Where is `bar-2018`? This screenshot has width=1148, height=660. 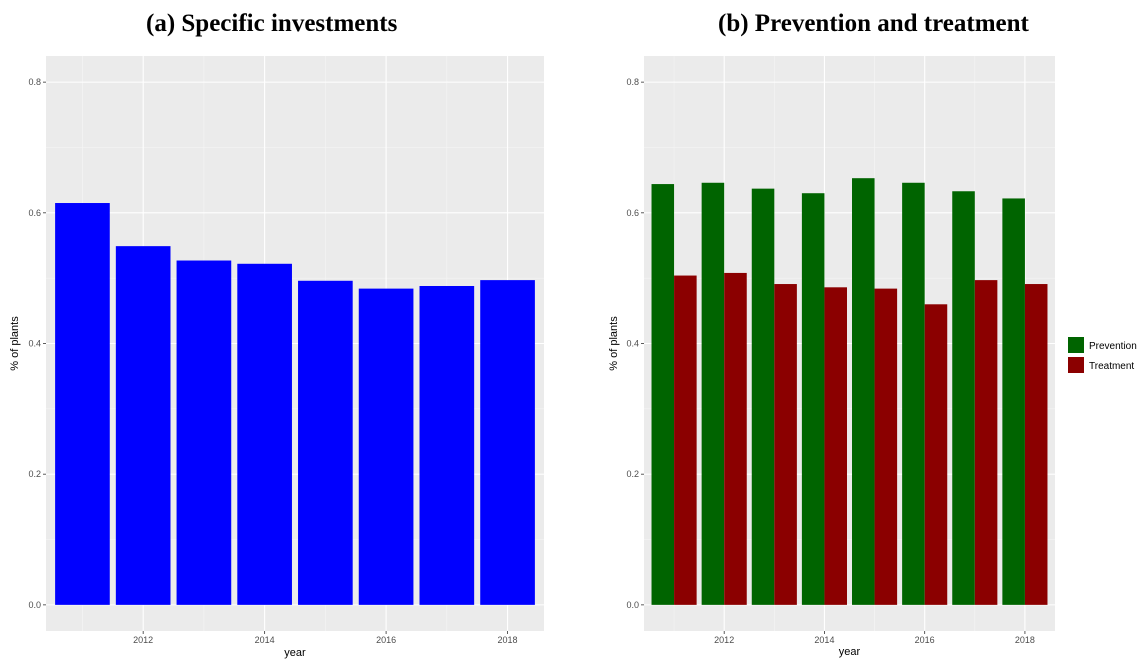
bar-2018 is located at coordinates (507, 442).